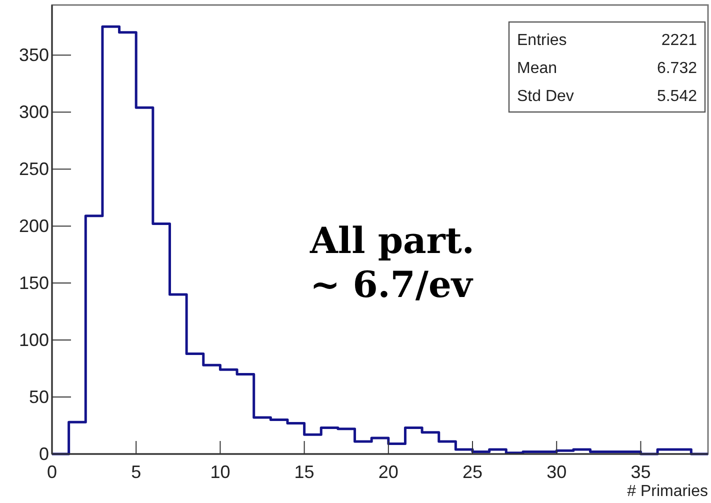  Describe the element at coordinates (391, 241) in the screenshot. I see `annotation: All part.` at that location.